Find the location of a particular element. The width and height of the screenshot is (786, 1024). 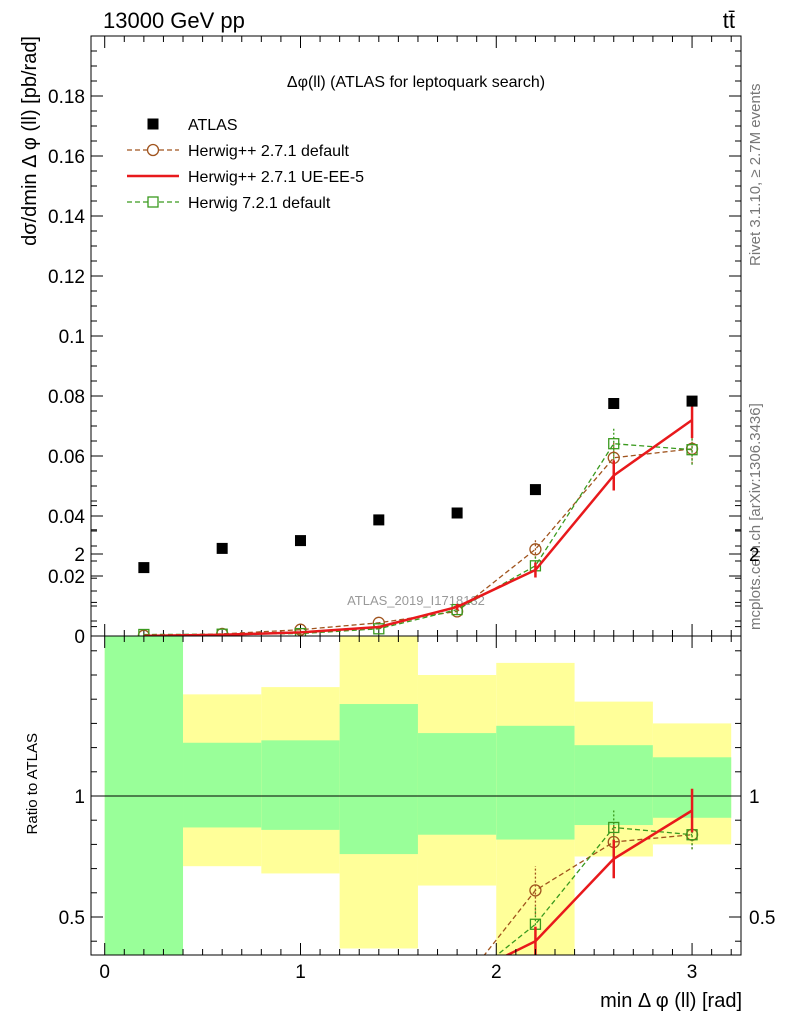

main-title: Δφ(ll) (ATLAS for leptoquark search) is located at coordinates (416, 82).